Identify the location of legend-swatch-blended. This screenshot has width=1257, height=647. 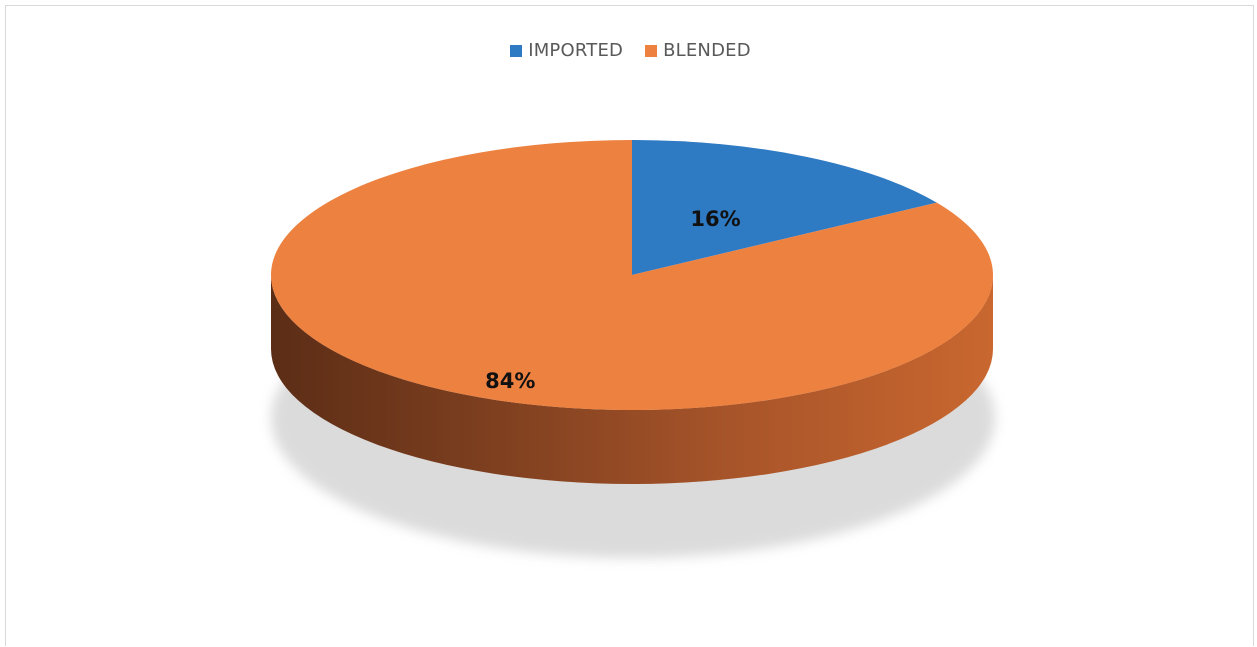
(651, 50).